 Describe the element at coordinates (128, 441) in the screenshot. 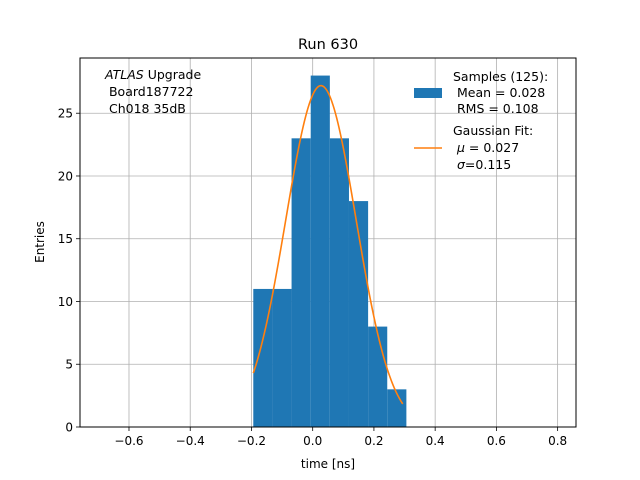

I see `x-tick-label: −0.6` at that location.